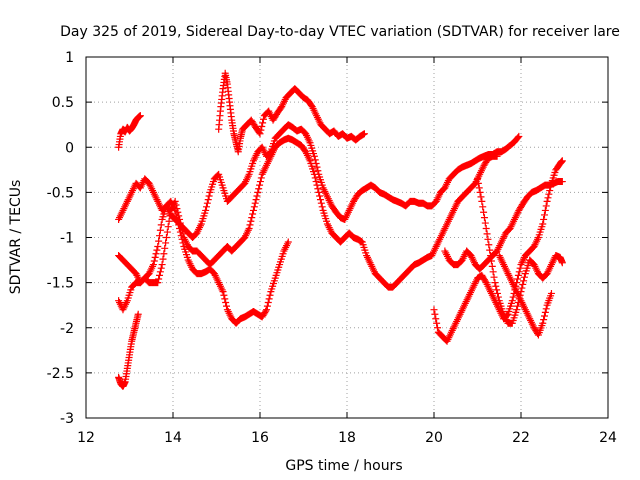 This screenshot has width=640, height=480. What do you see at coordinates (343, 466) in the screenshot?
I see `x-axis-label: GPS time / hours` at bounding box center [343, 466].